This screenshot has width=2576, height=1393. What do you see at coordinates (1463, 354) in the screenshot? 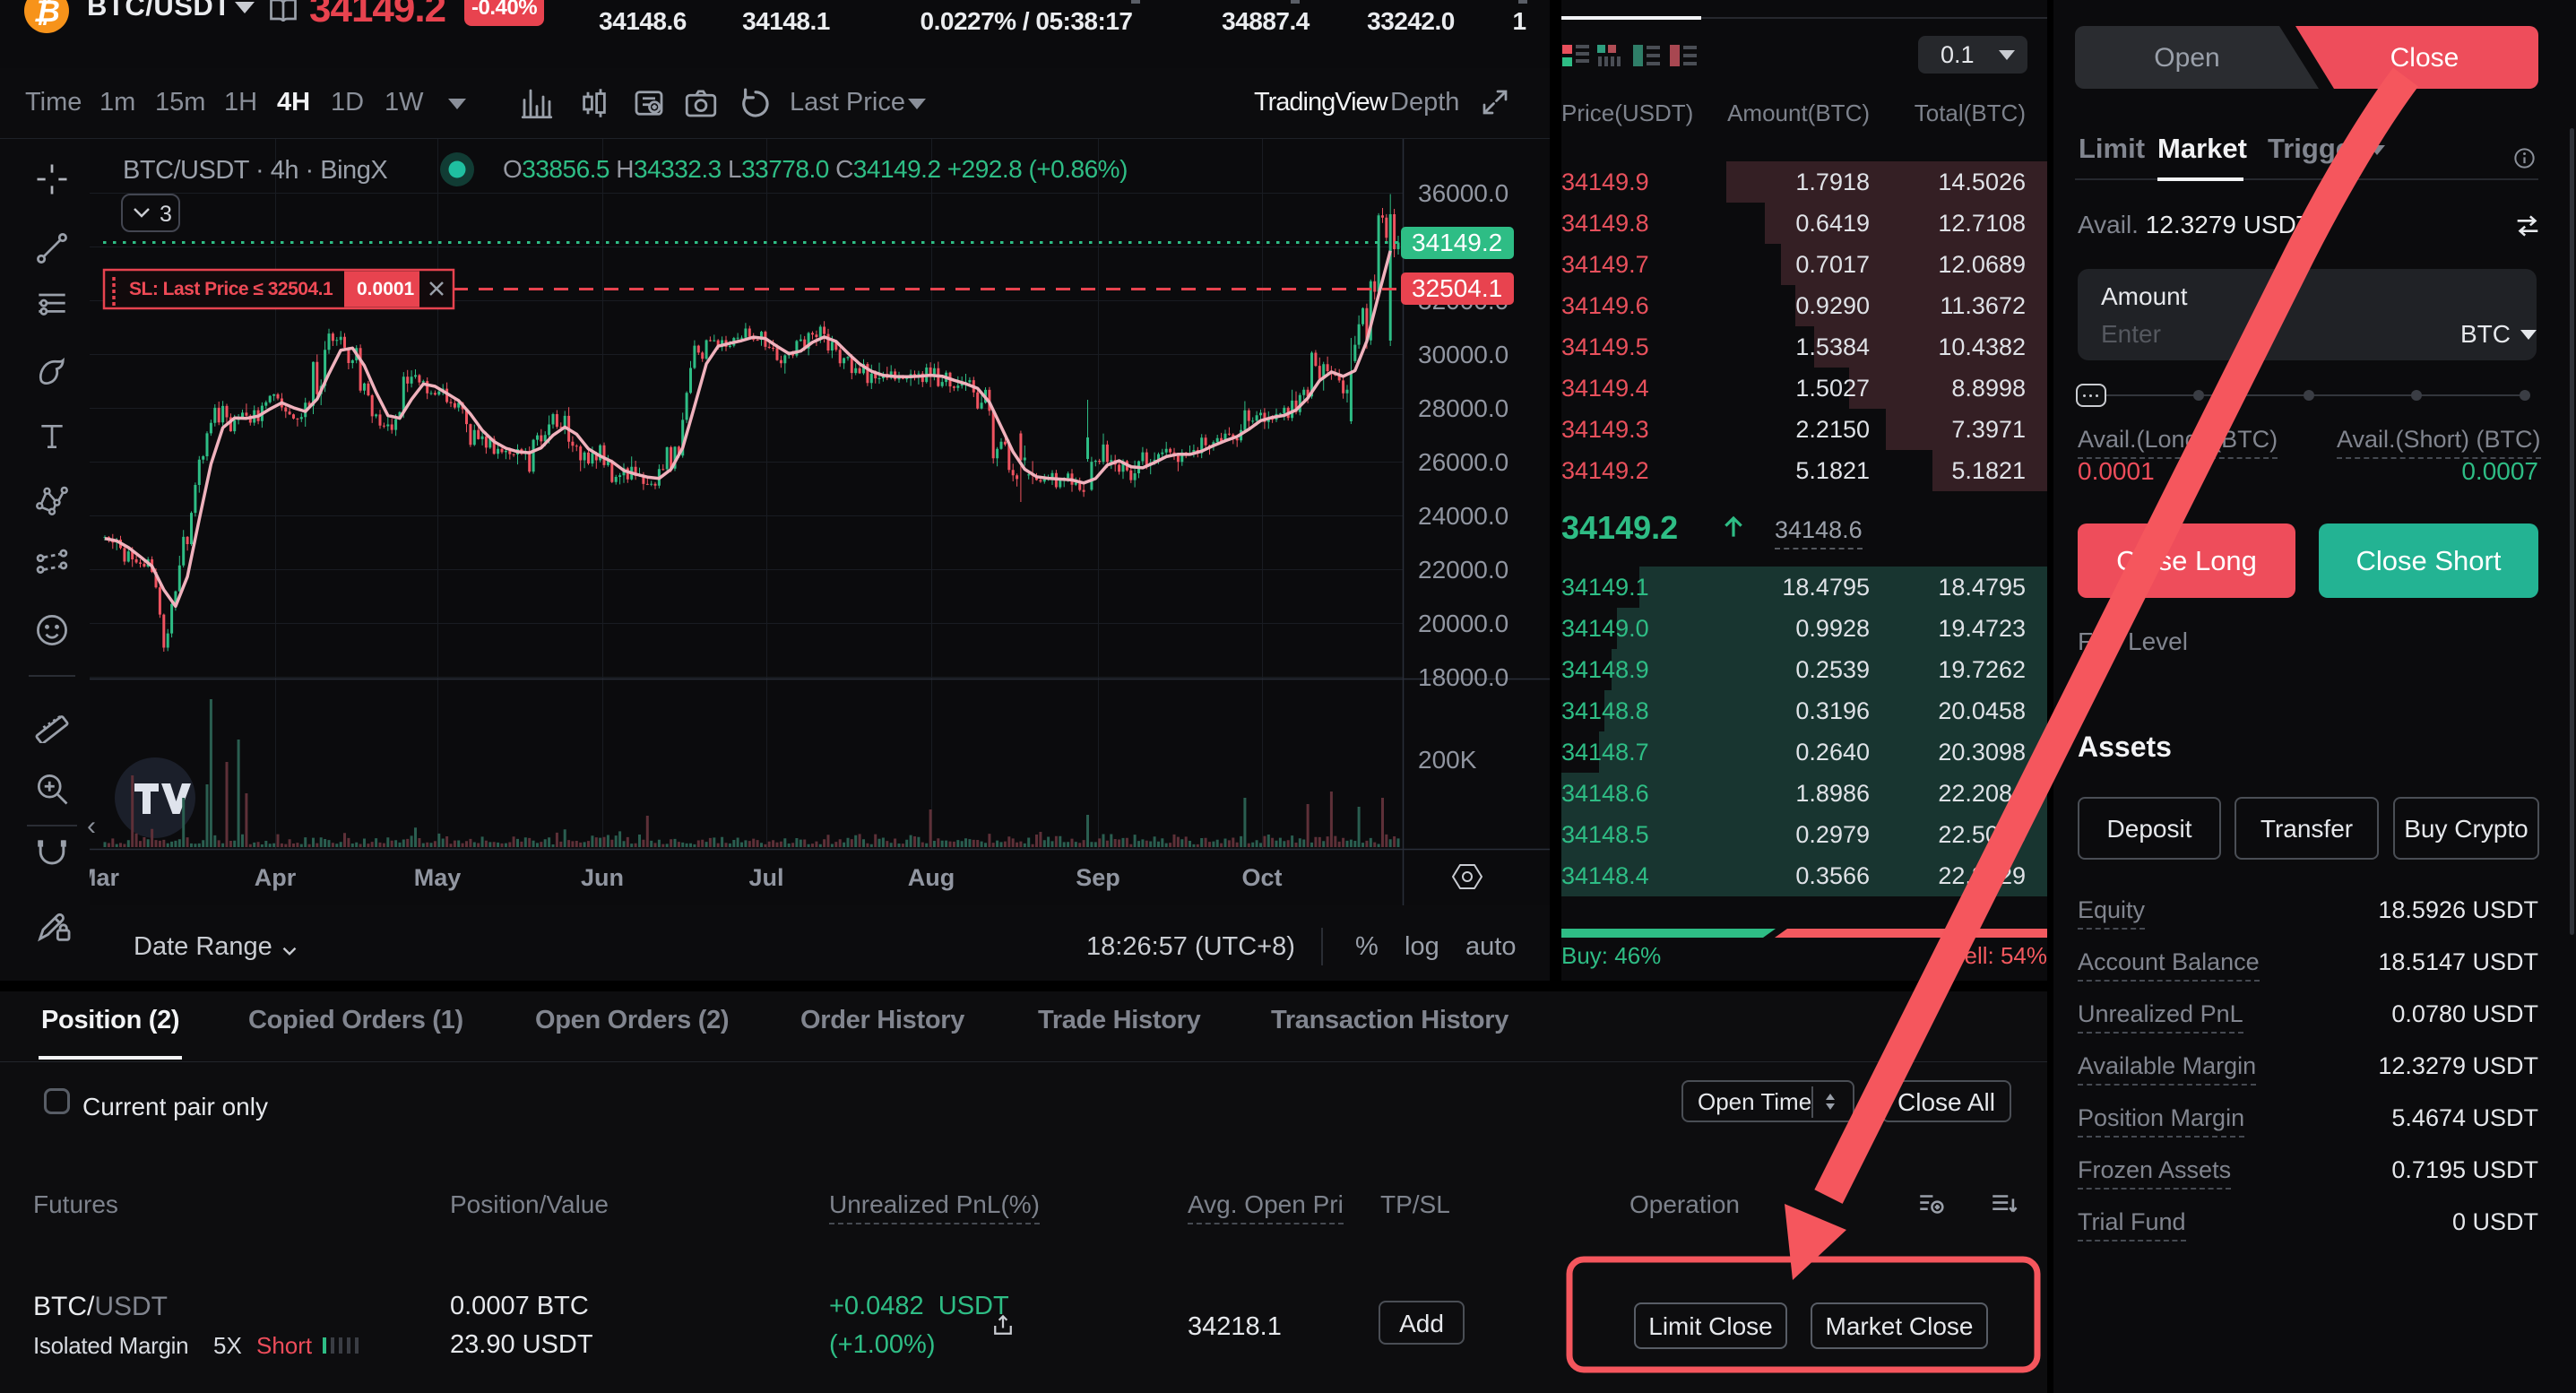
I see `svg-text: 30000.0` at bounding box center [1463, 354].